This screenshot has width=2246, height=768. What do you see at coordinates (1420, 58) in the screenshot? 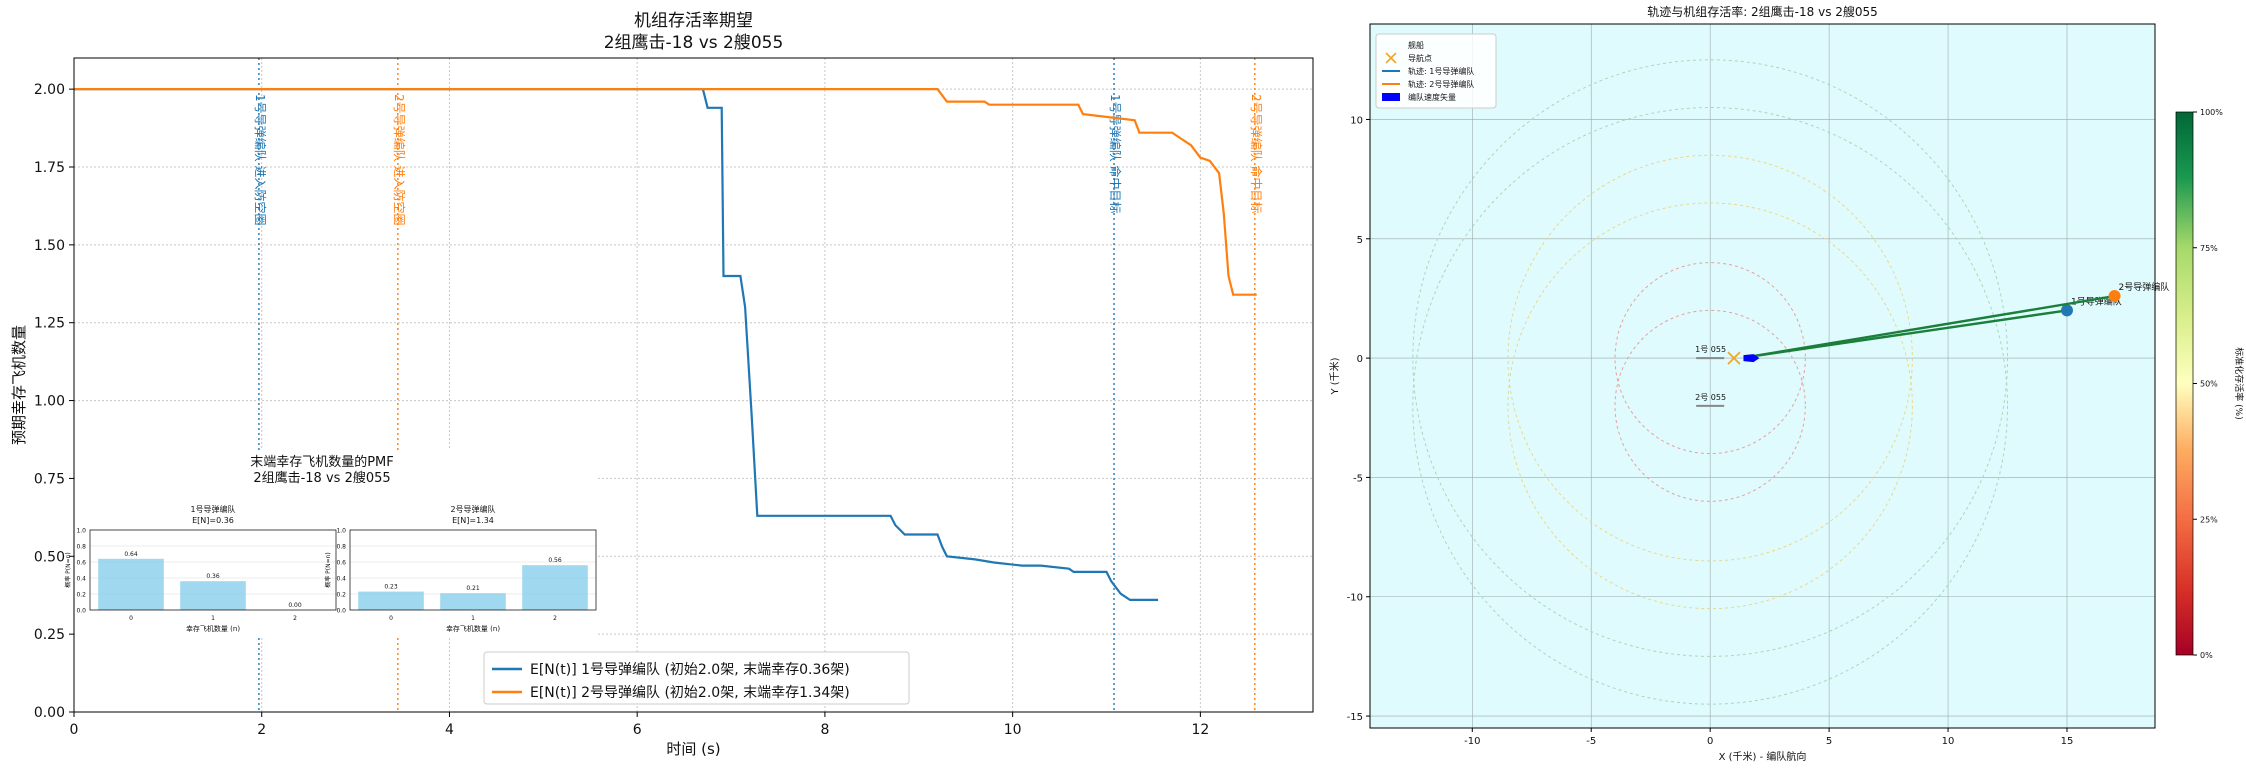
I see `legend-label: 导航点` at bounding box center [1420, 58].